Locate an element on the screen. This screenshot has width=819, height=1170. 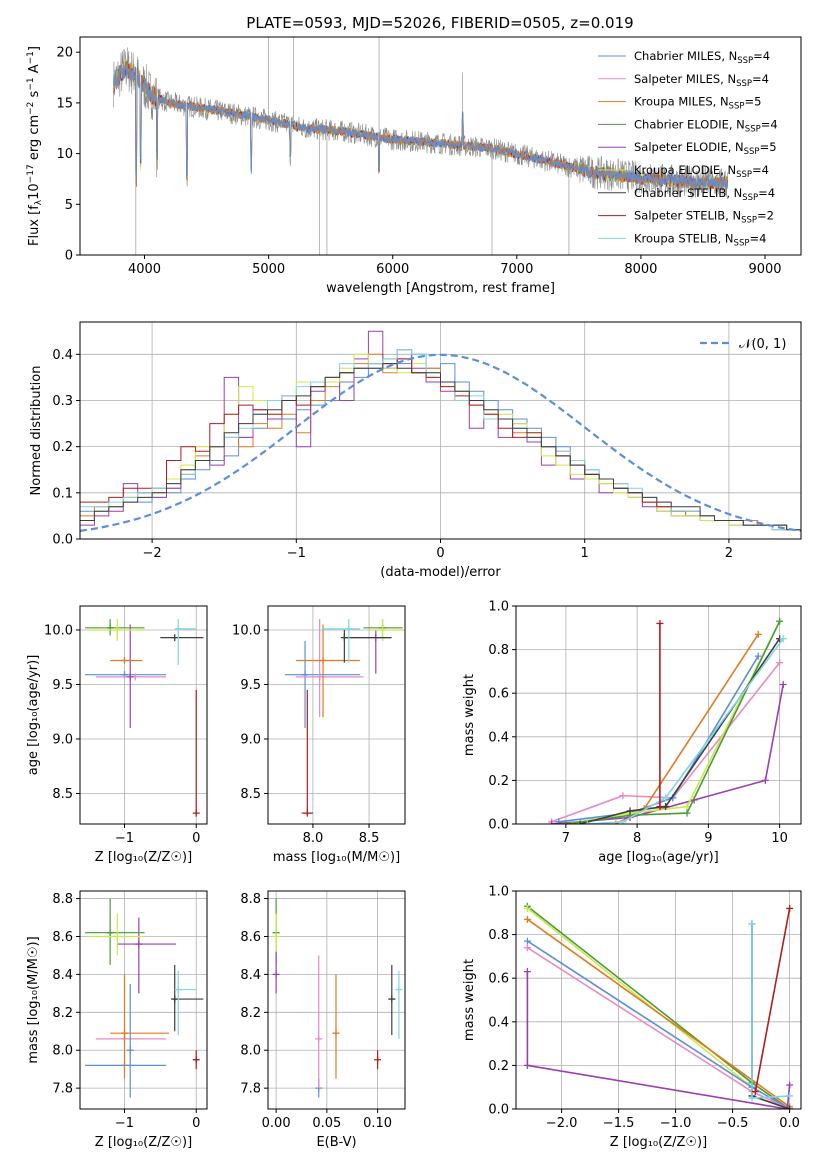
legend-label: Kroupa ELODIE, NSSP=4 is located at coordinates (701, 171).